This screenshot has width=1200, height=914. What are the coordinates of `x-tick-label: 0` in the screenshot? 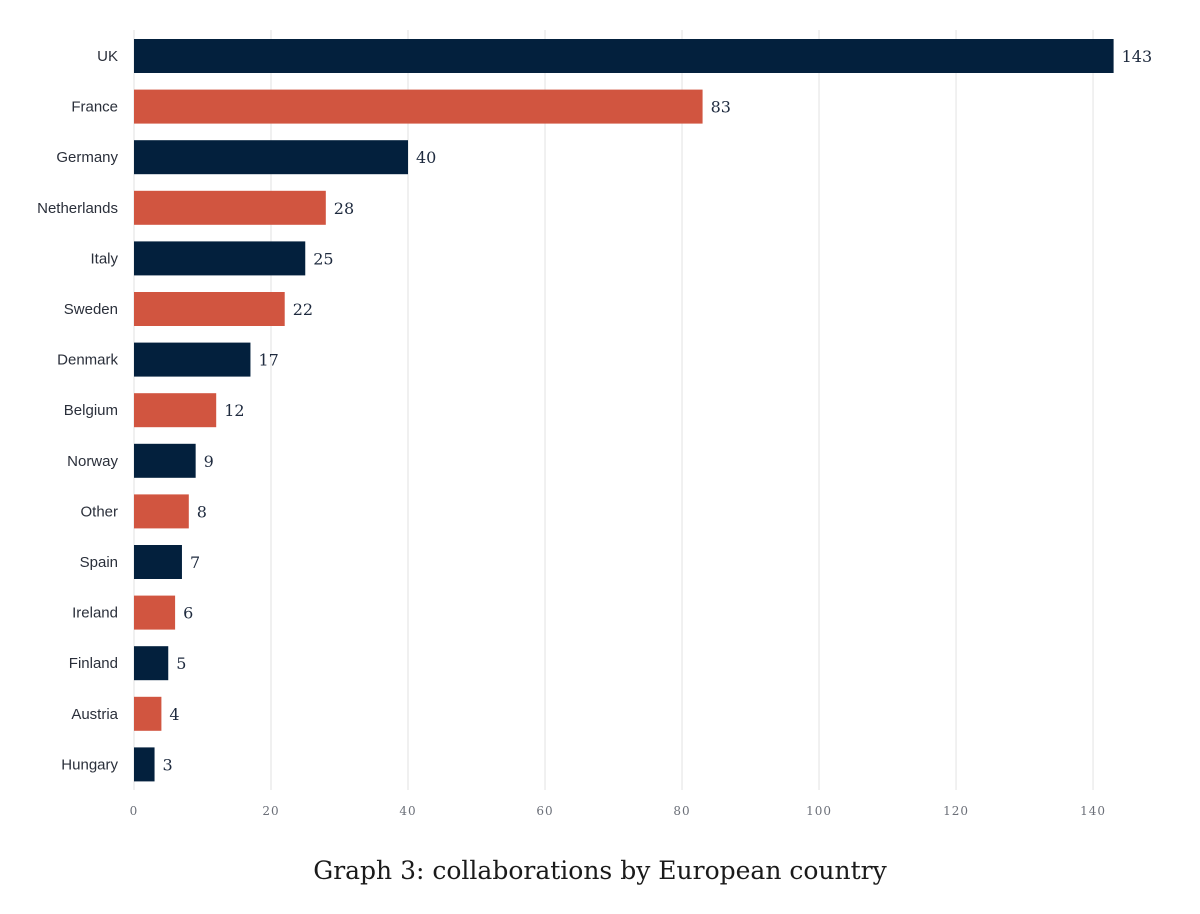 It's located at (134, 811).